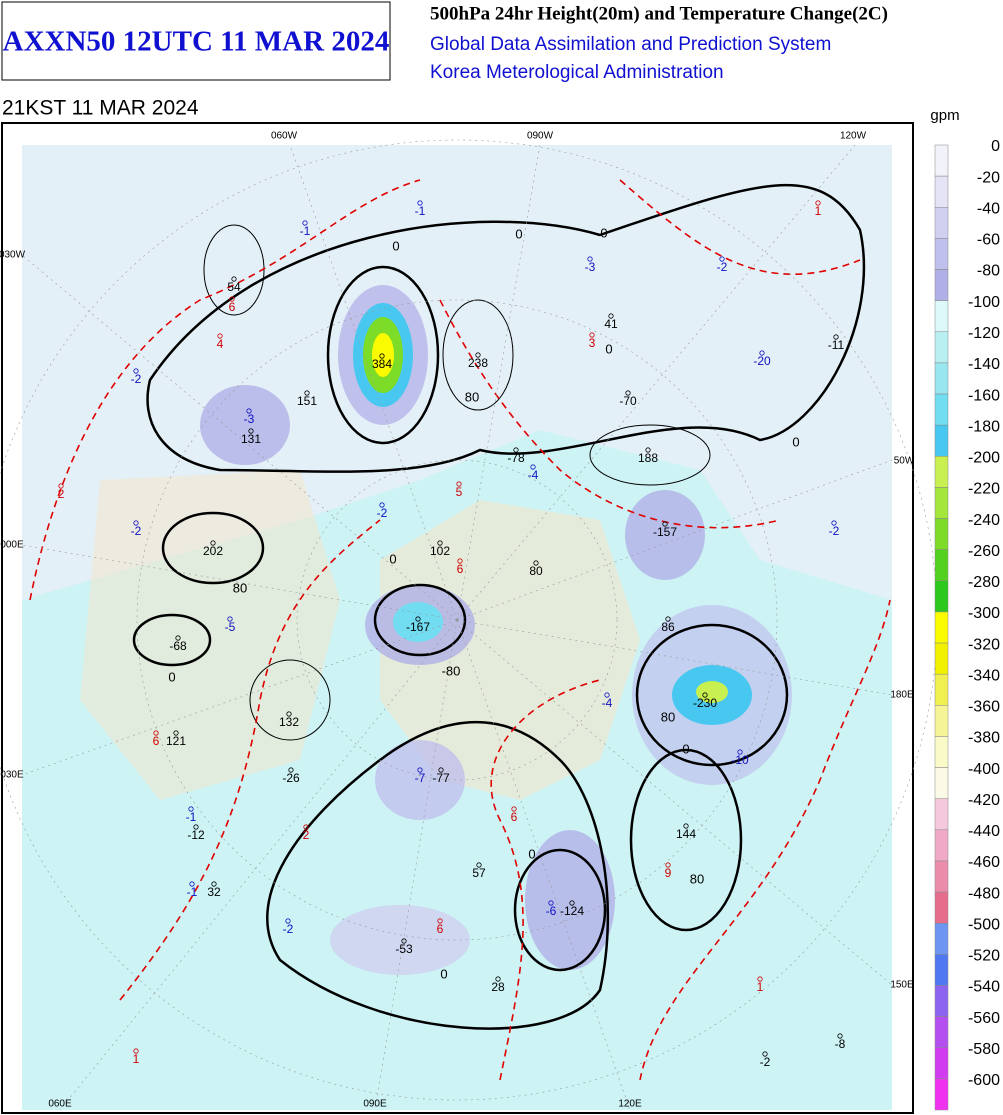  I want to click on grid-label: 120W, so click(853, 136).